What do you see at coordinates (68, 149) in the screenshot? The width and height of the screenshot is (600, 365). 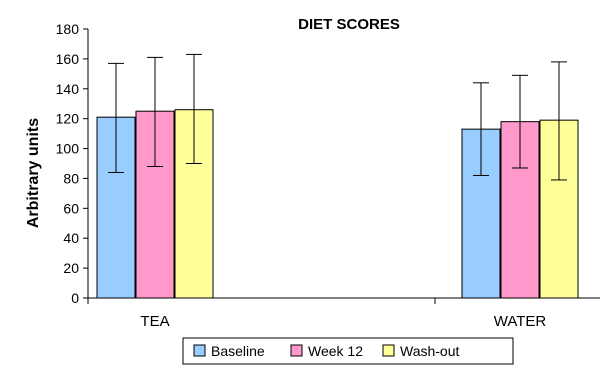 I see `y-tick-label: 100` at bounding box center [68, 149].